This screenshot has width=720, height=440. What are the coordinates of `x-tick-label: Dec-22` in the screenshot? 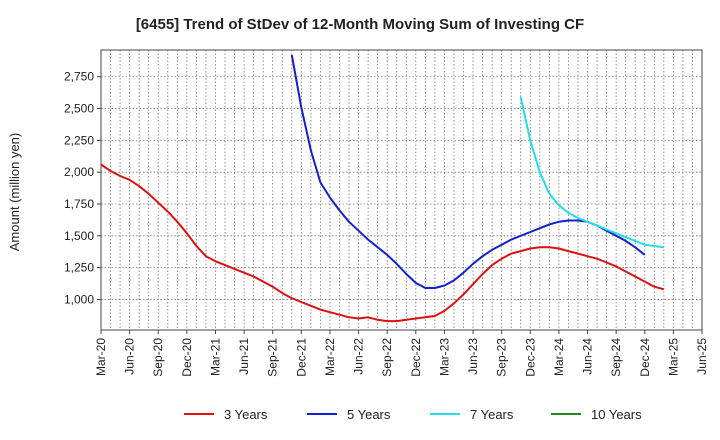 It's located at (416, 357).